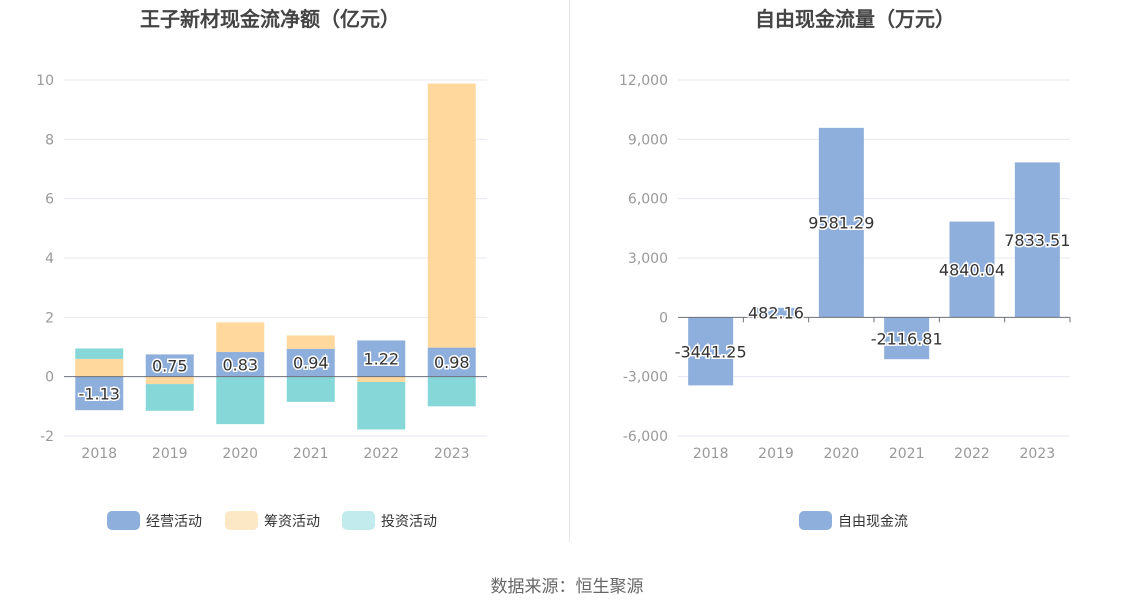 This screenshot has height=612, width=1134. Describe the element at coordinates (174, 522) in the screenshot. I see `legend-label: 经营活动` at that location.